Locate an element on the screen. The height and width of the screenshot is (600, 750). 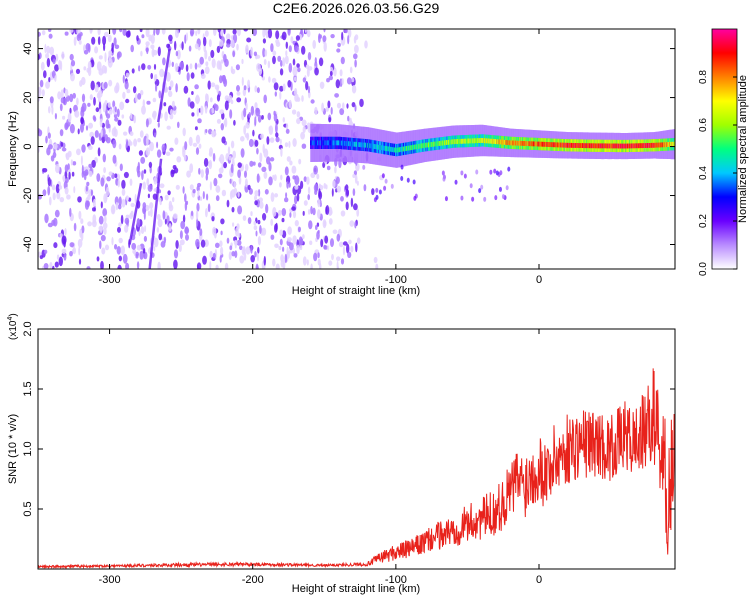
spectrogram-x-axis-label: Height of straight line (km) is located at coordinates (356, 291).